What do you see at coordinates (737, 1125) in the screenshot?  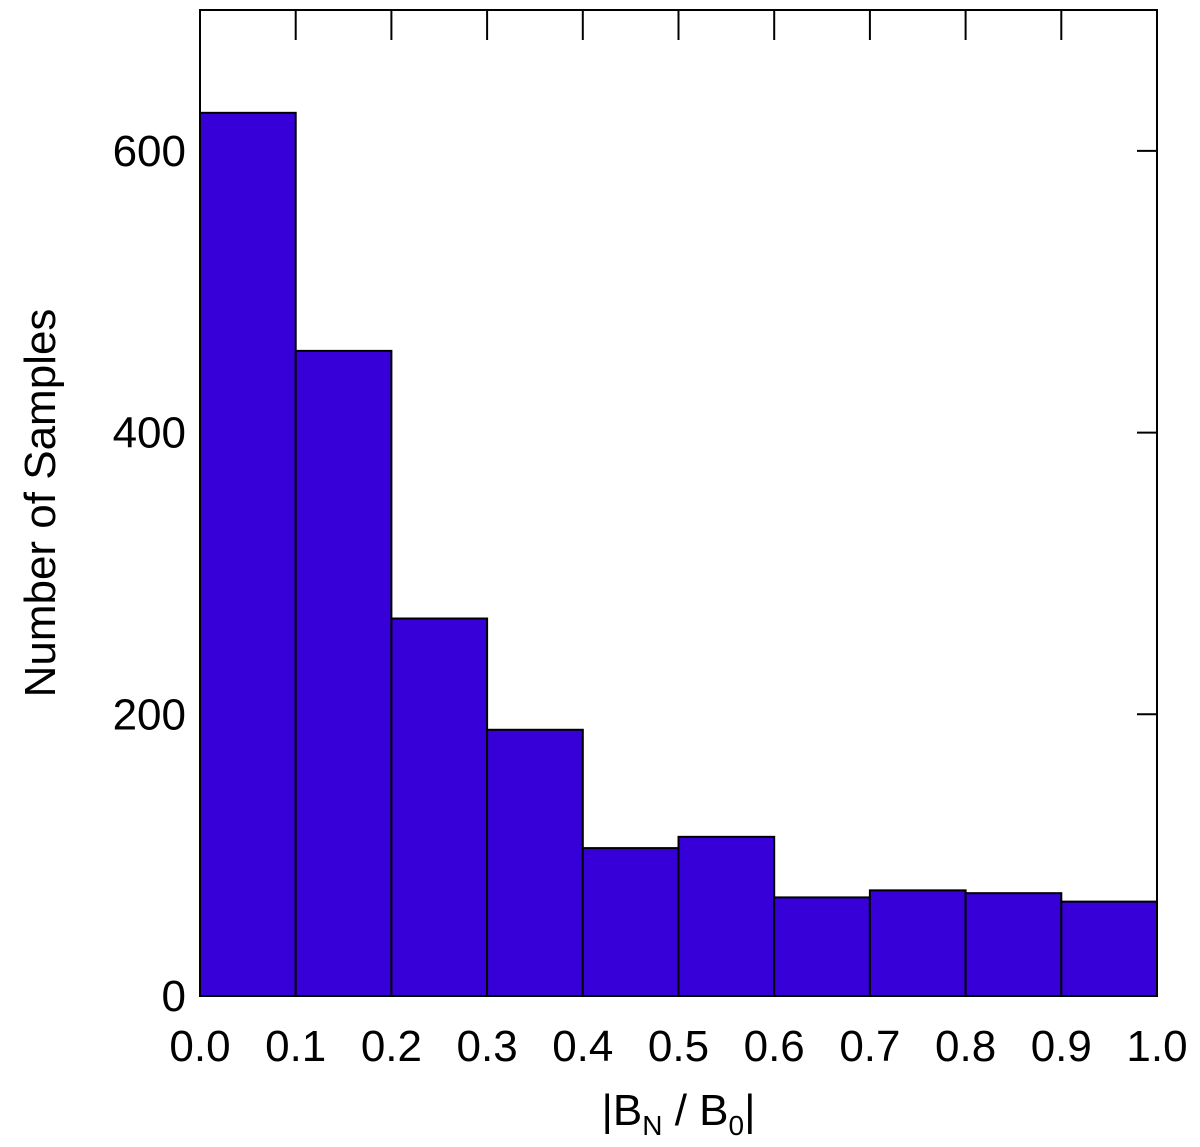 I see `x-axis-label-subscript: 0` at bounding box center [737, 1125].